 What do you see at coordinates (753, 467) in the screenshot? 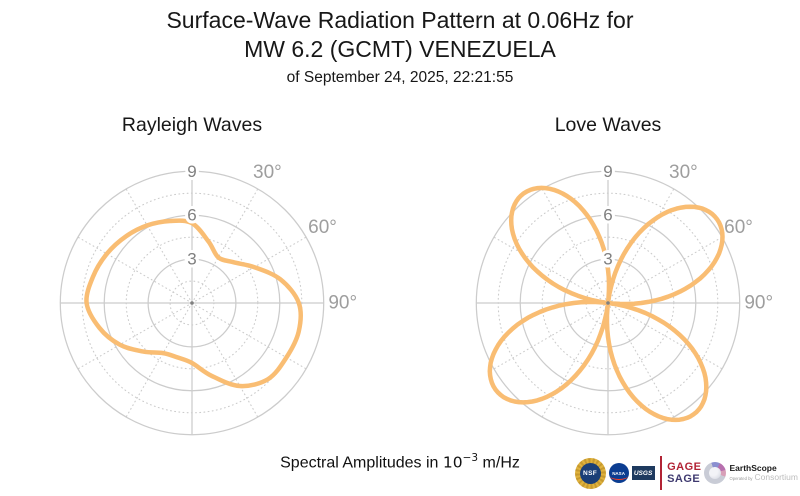
I see `earthscope-name: EarthScope` at bounding box center [753, 467].